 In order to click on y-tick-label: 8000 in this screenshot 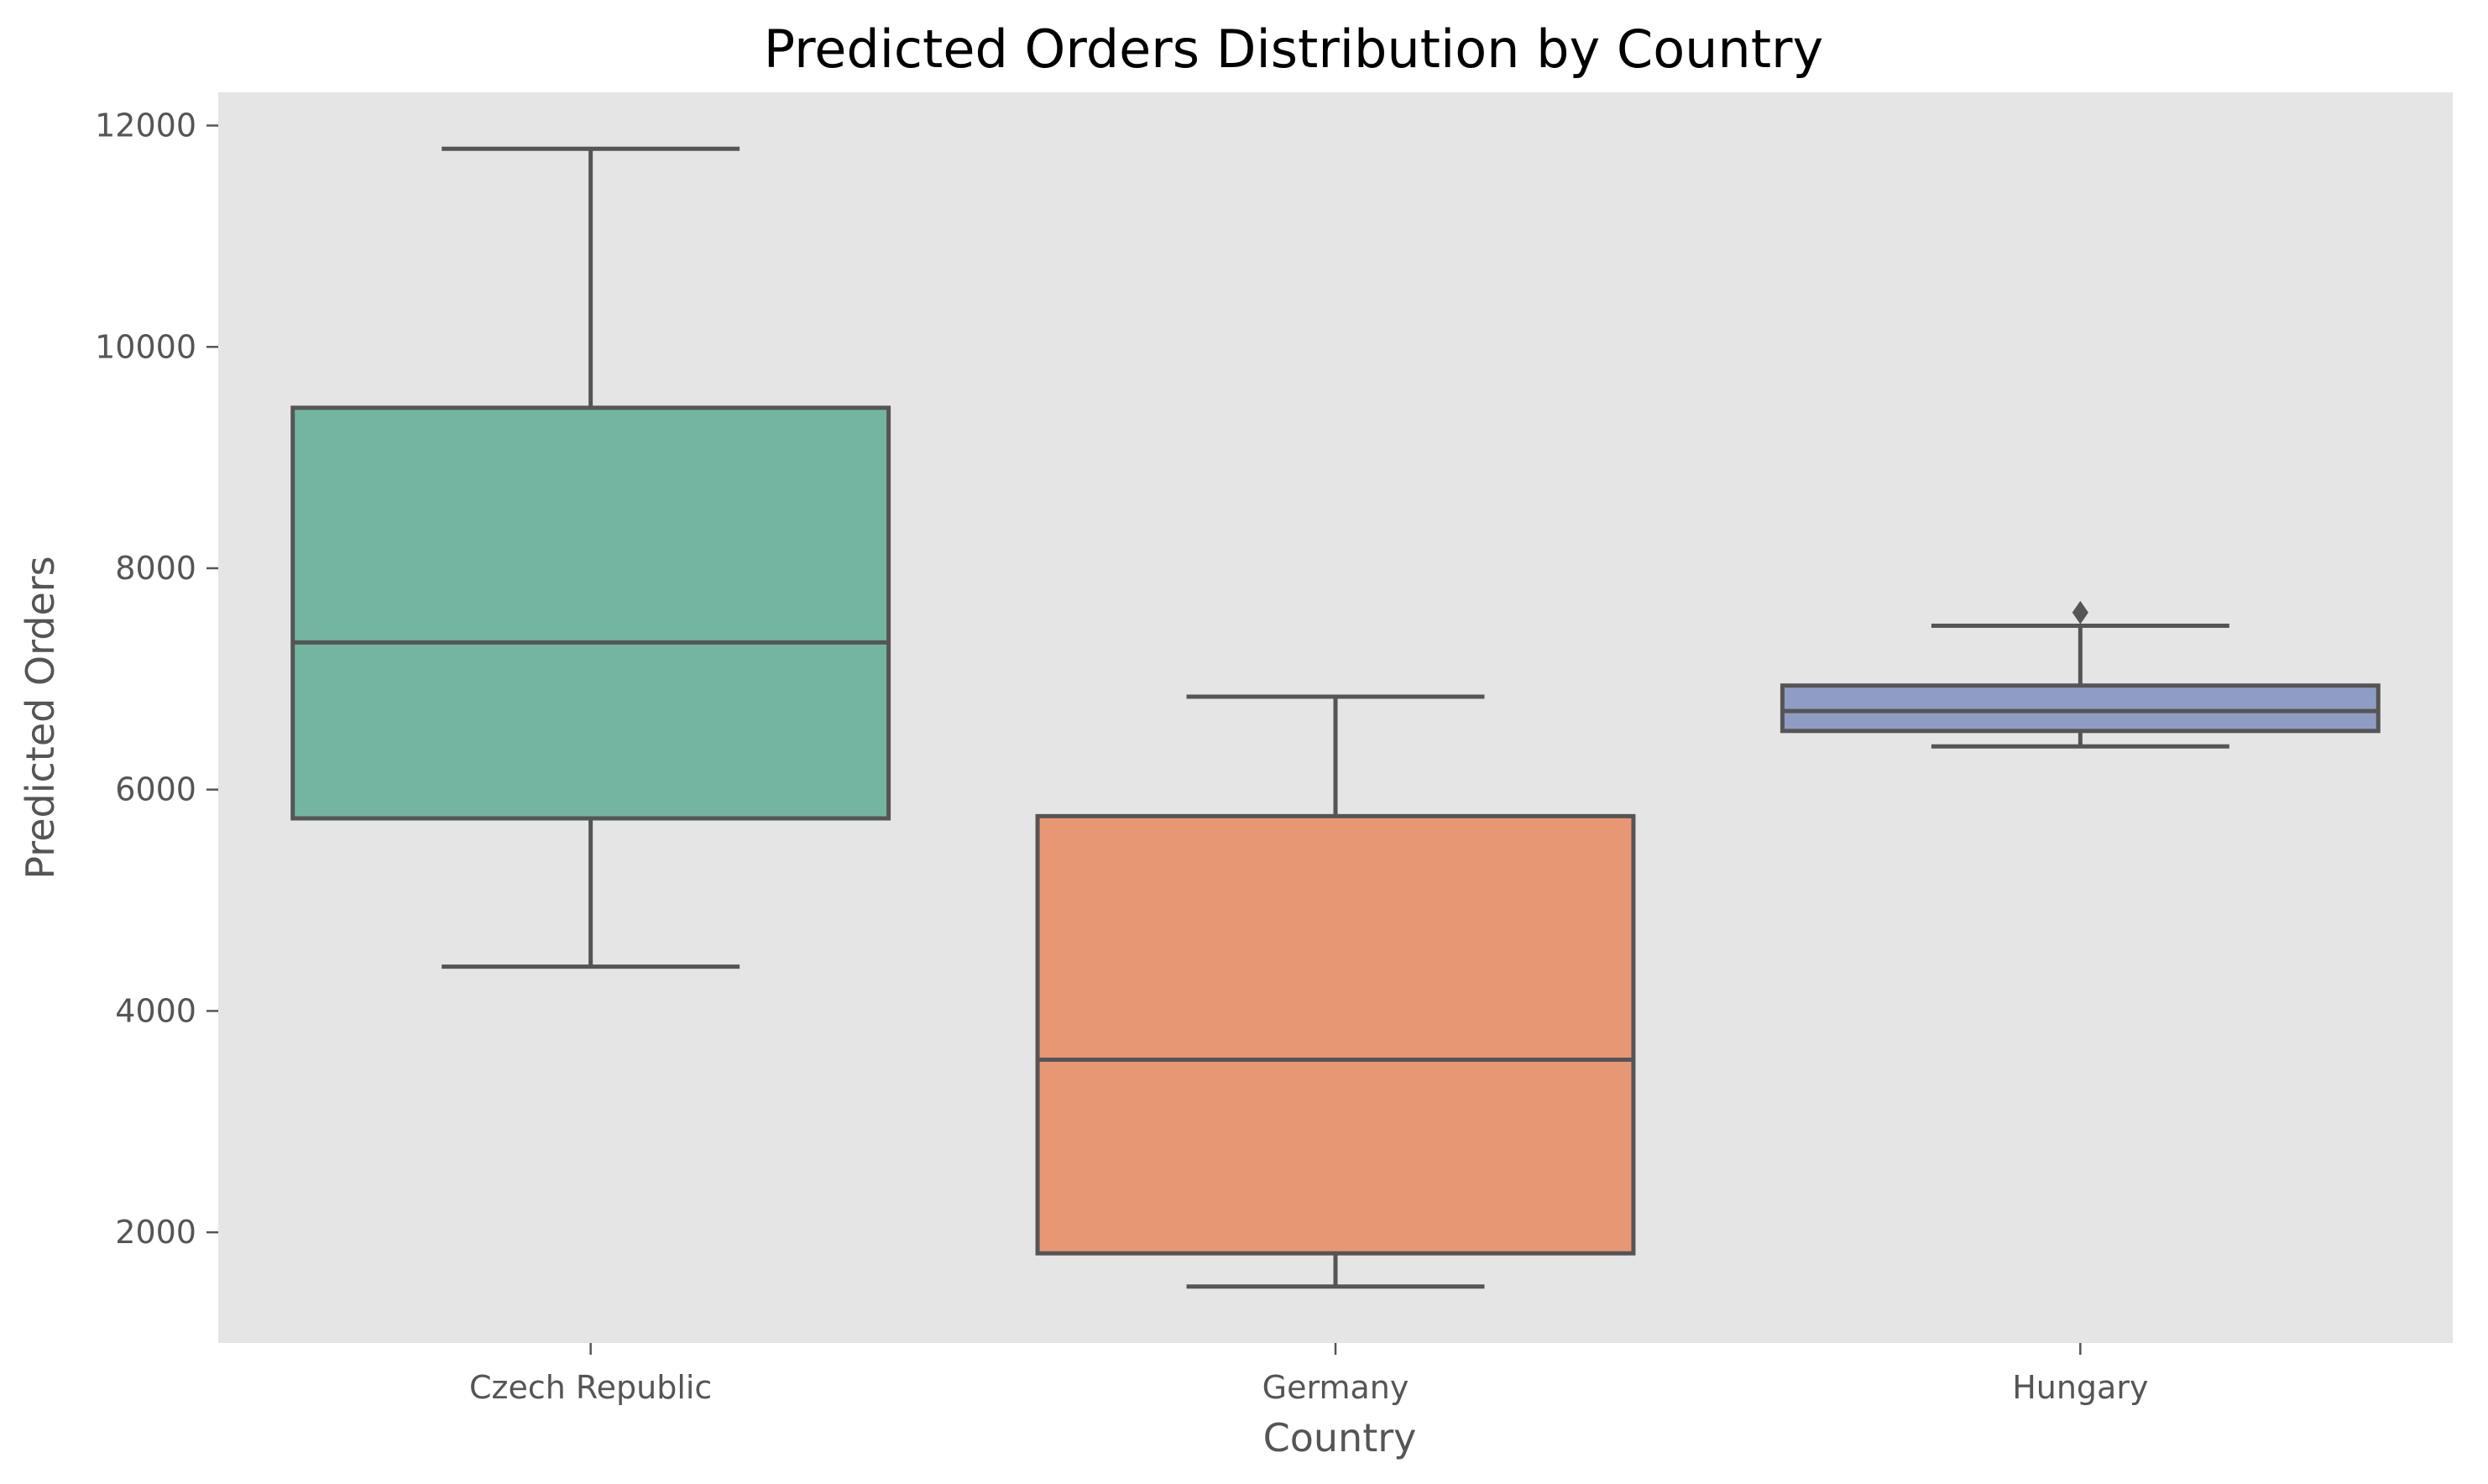, I will do `click(155, 568)`.